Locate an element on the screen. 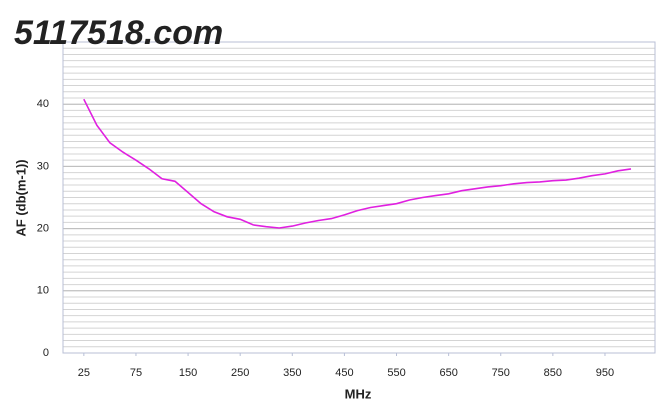 Image resolution: width=664 pixels, height=412 pixels. y-tick-label: 20 is located at coordinates (43, 229).